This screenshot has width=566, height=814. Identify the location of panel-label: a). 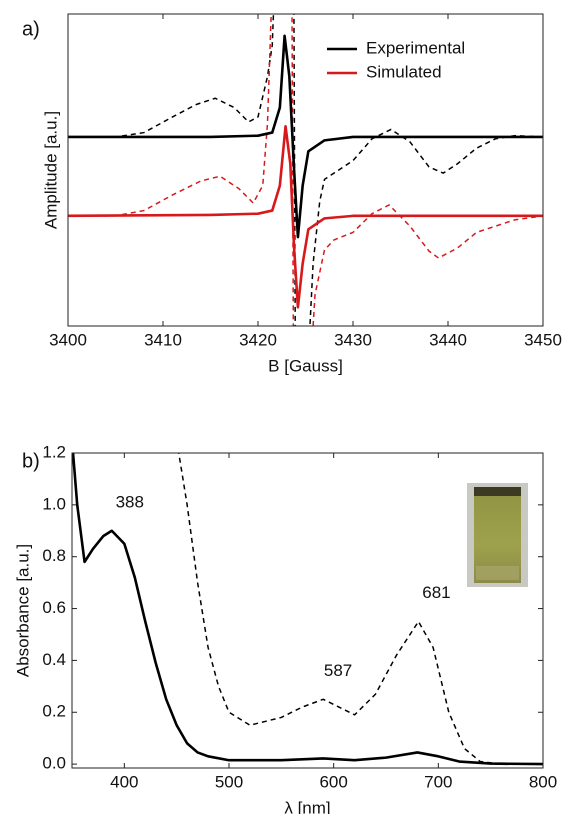
(31, 29).